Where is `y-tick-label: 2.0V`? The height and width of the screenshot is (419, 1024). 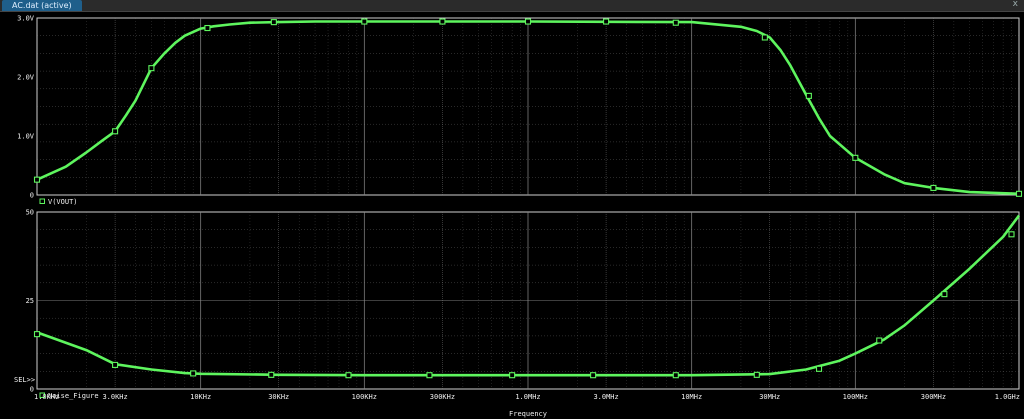
y-tick-label: 2.0V is located at coordinates (26, 78).